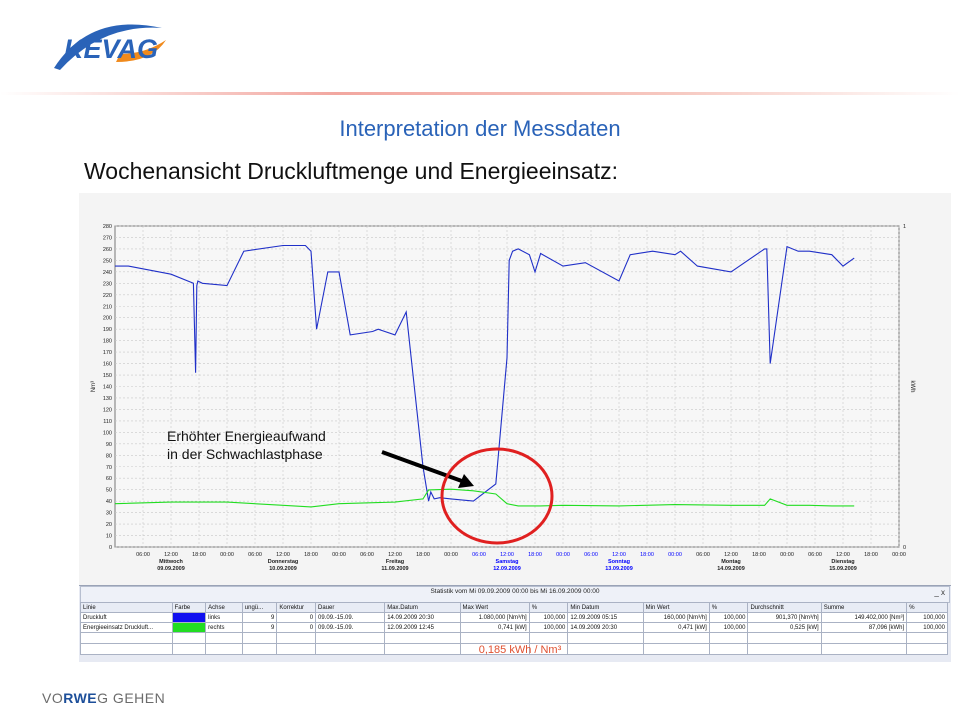 This screenshot has width=960, height=720. What do you see at coordinates (843, 569) in the screenshot?
I see `day-date-label: 15.09.2009` at bounding box center [843, 569].